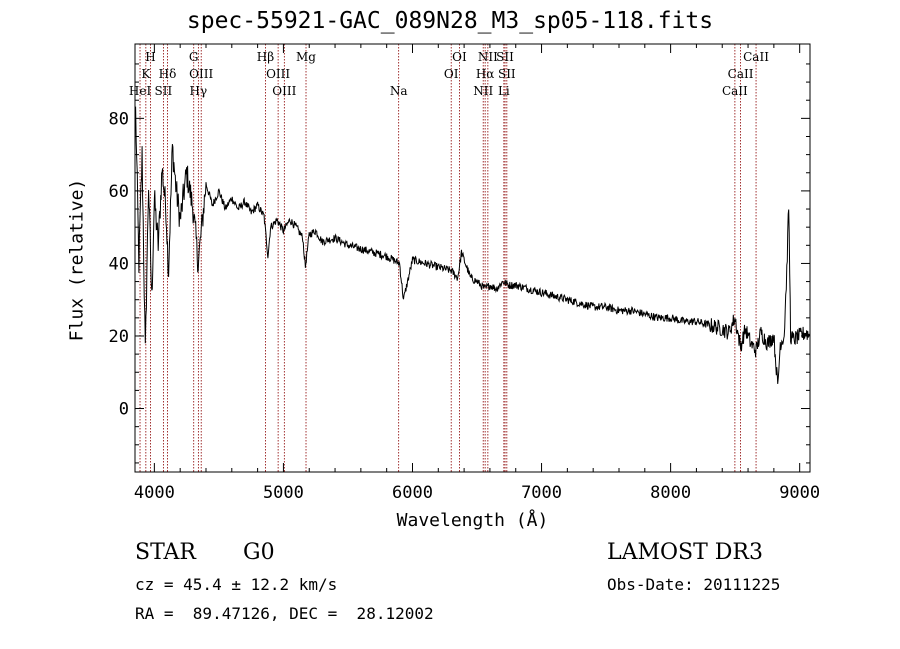  I want to click on line-label-7: Hγ, so click(199, 91).